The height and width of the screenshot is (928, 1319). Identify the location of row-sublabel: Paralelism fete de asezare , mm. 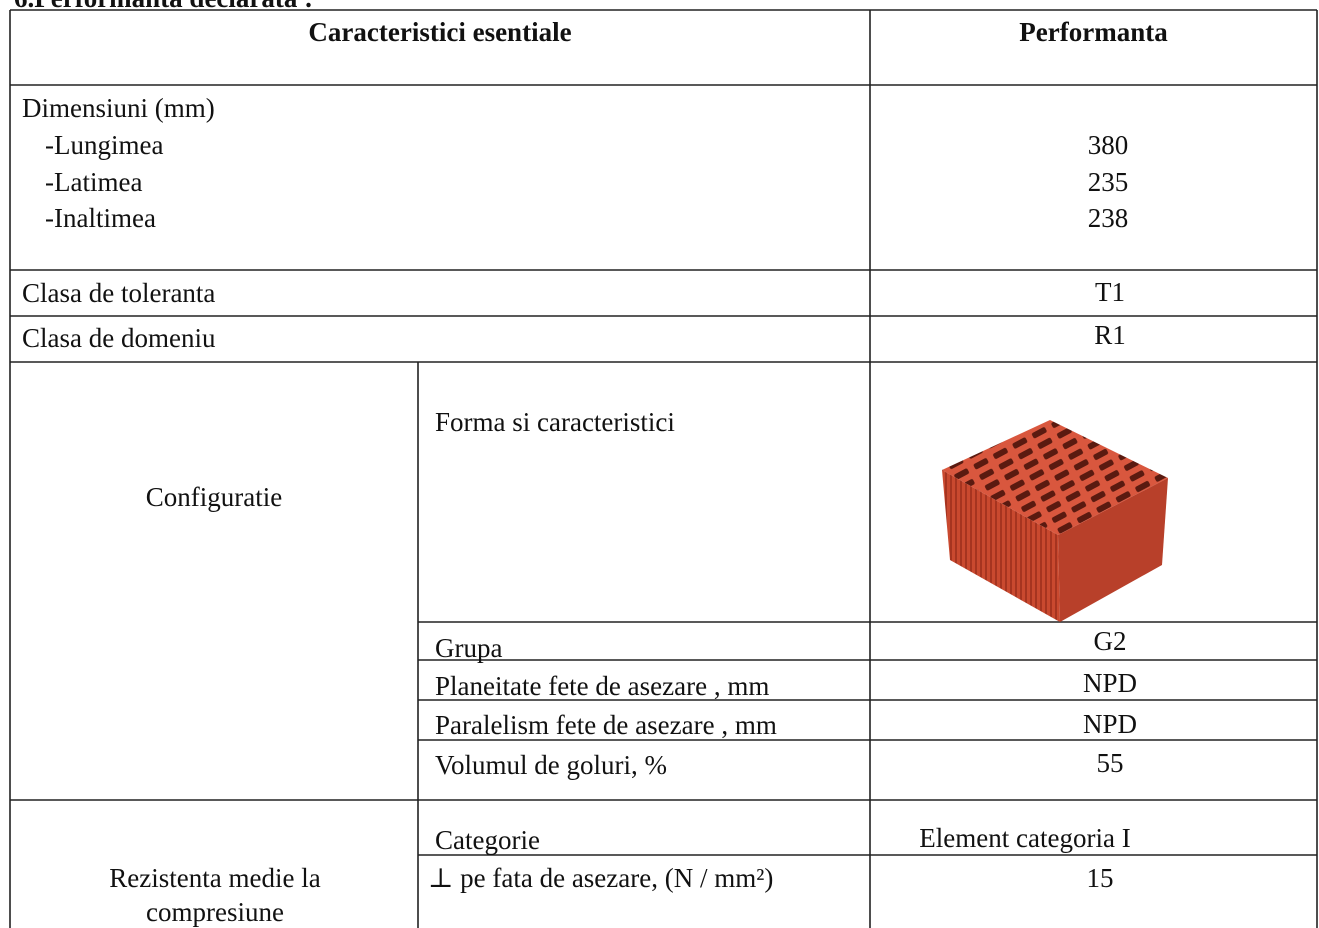
(606, 725).